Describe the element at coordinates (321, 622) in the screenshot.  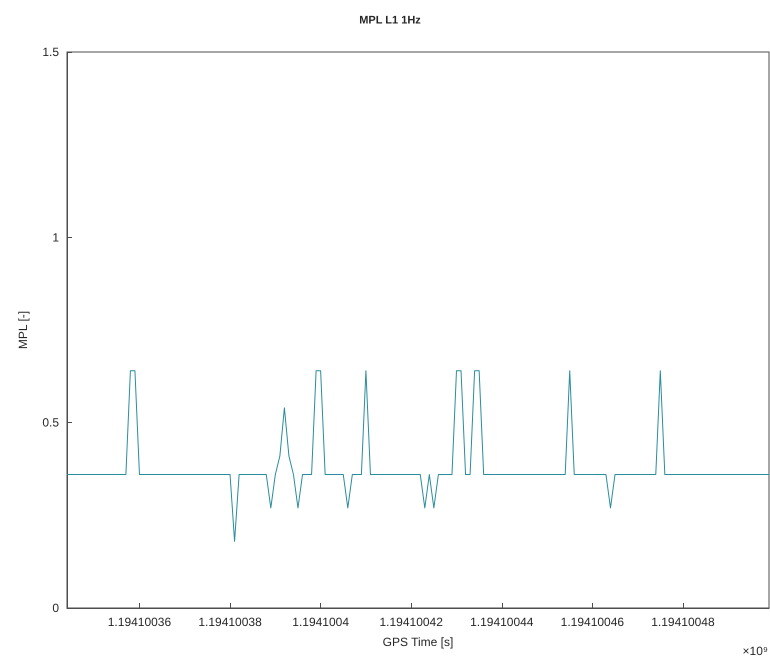
I see `x-tick-label: 1.1941004` at that location.